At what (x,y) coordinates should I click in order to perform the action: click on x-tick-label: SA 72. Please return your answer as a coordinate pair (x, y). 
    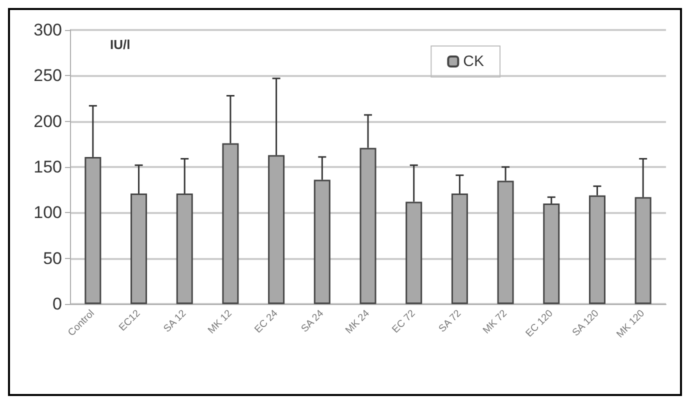
    Looking at the image, I should click on (450, 321).